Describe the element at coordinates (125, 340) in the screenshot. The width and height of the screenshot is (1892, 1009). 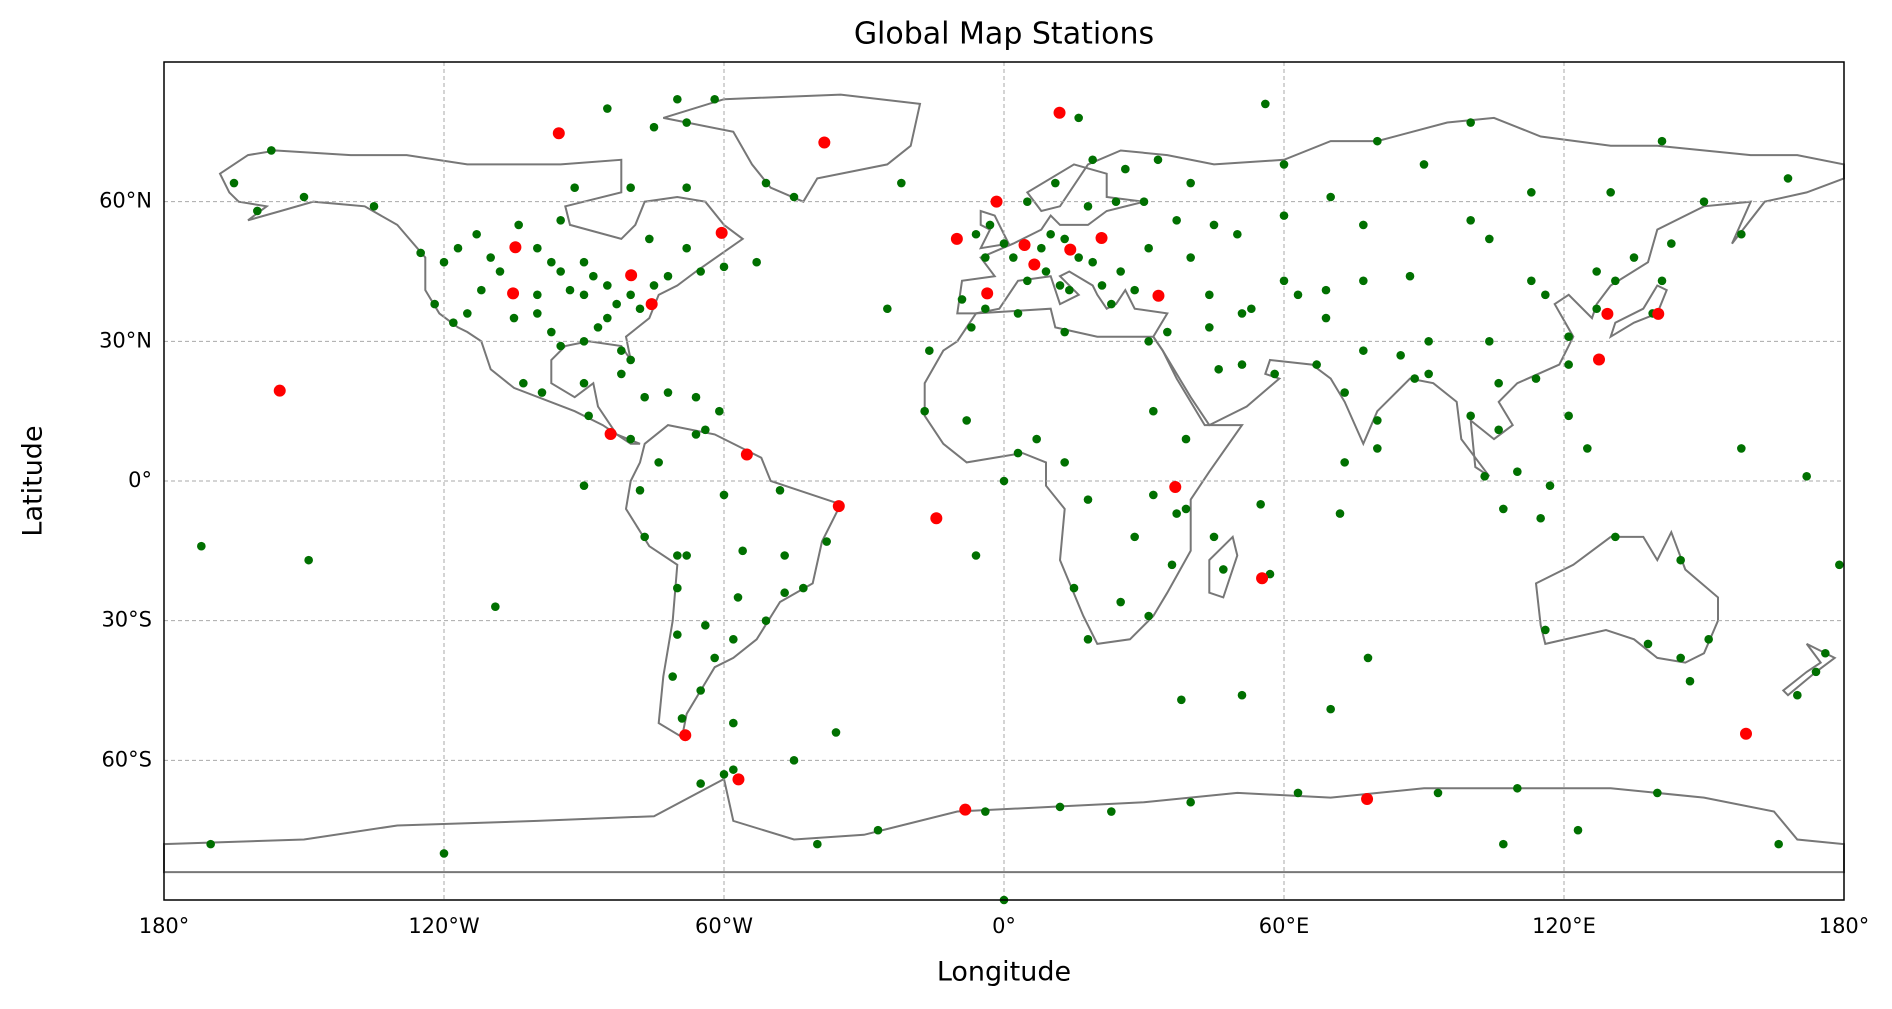
I see `y-tick-label: 30°N` at that location.